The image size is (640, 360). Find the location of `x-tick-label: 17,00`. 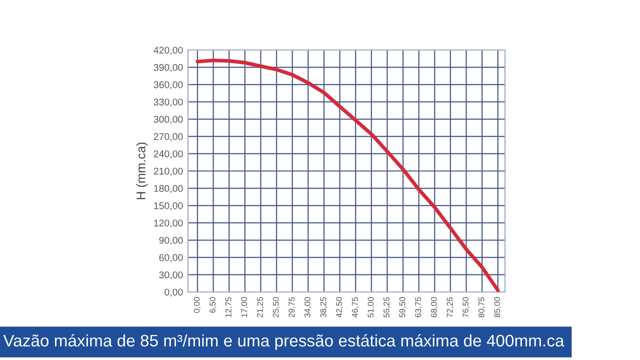

x-tick-label: 17,00 is located at coordinates (244, 307).